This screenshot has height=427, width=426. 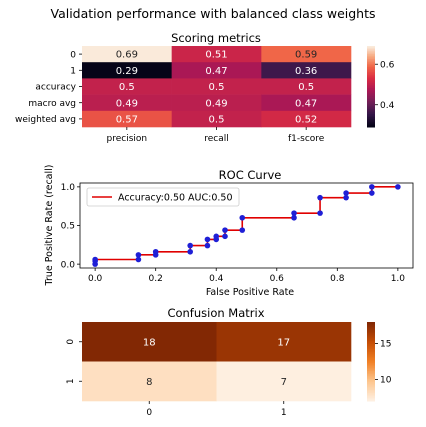 I want to click on roc-xlabel: False Positive Rate, so click(x=250, y=292).